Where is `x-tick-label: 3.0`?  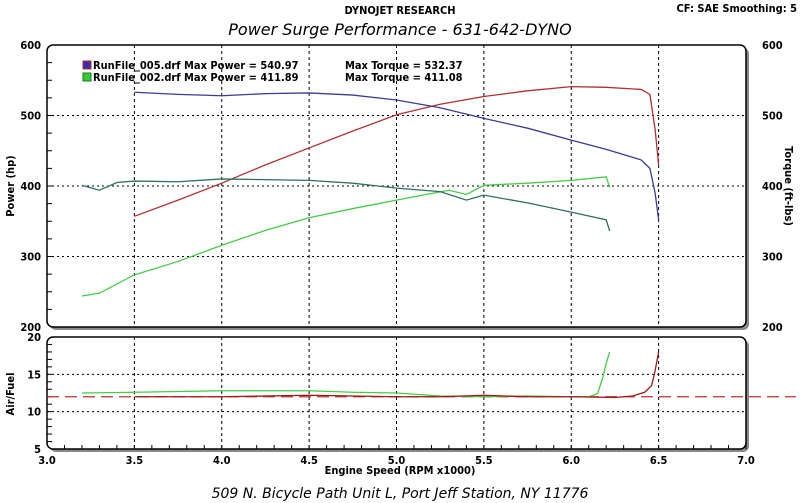
x-tick-label: 3.0 is located at coordinates (47, 460).